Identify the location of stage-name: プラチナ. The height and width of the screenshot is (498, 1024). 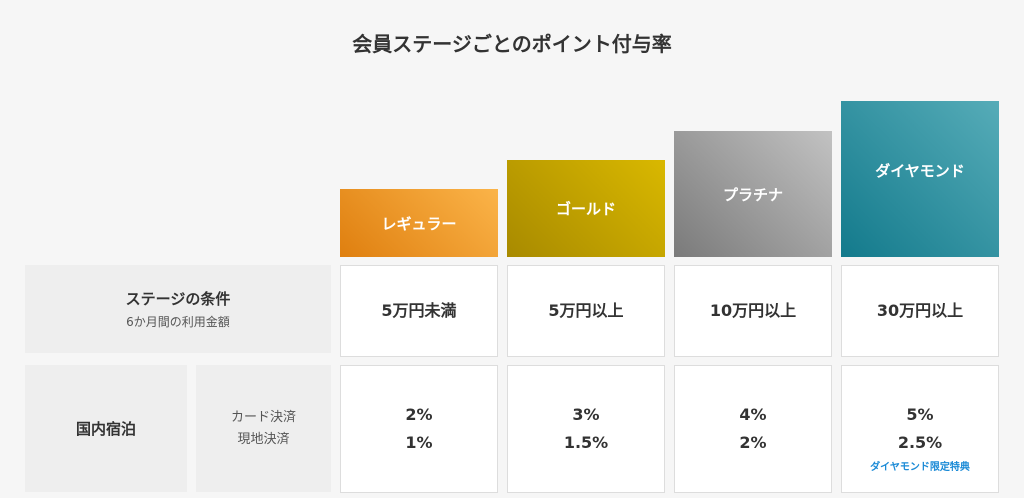
(752, 194).